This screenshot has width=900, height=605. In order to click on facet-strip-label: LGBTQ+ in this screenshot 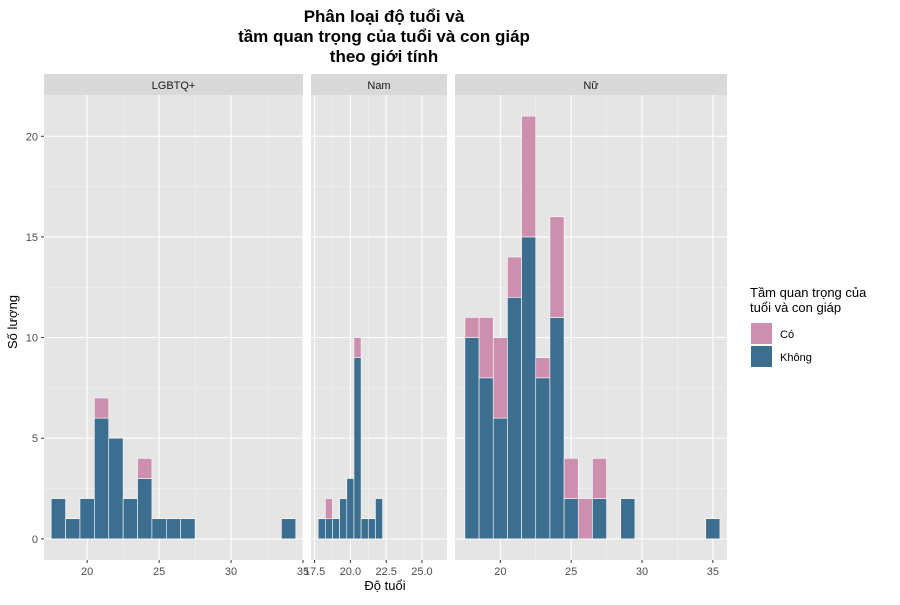, I will do `click(174, 86)`.